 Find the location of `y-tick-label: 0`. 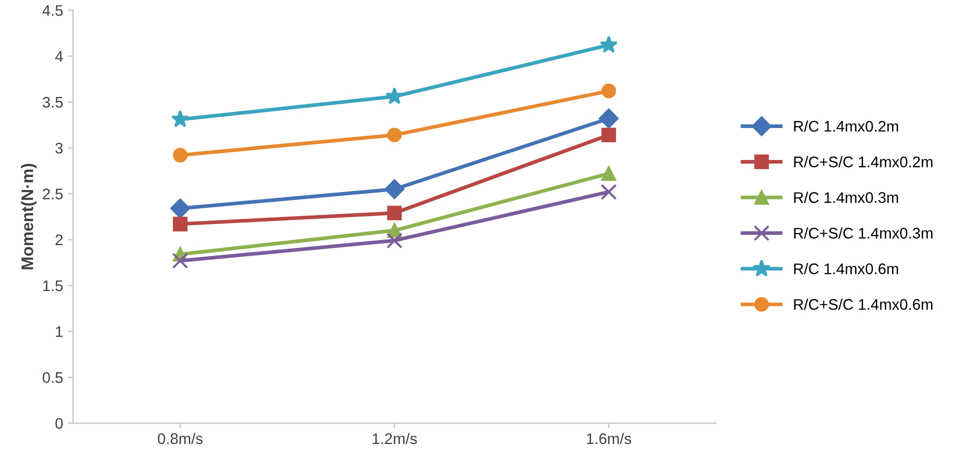

y-tick-label: 0 is located at coordinates (59, 423).